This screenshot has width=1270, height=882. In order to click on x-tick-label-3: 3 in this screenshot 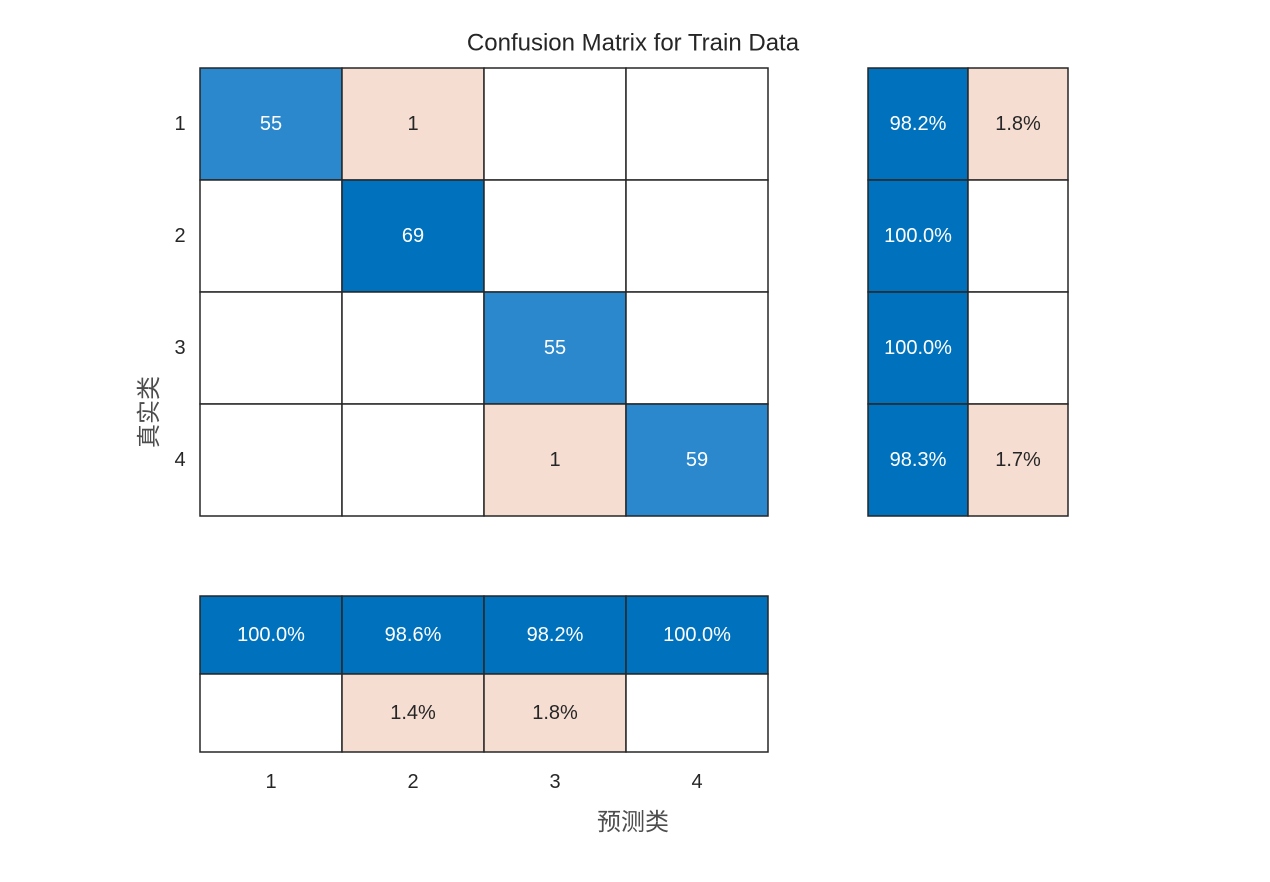, I will do `click(554, 782)`.